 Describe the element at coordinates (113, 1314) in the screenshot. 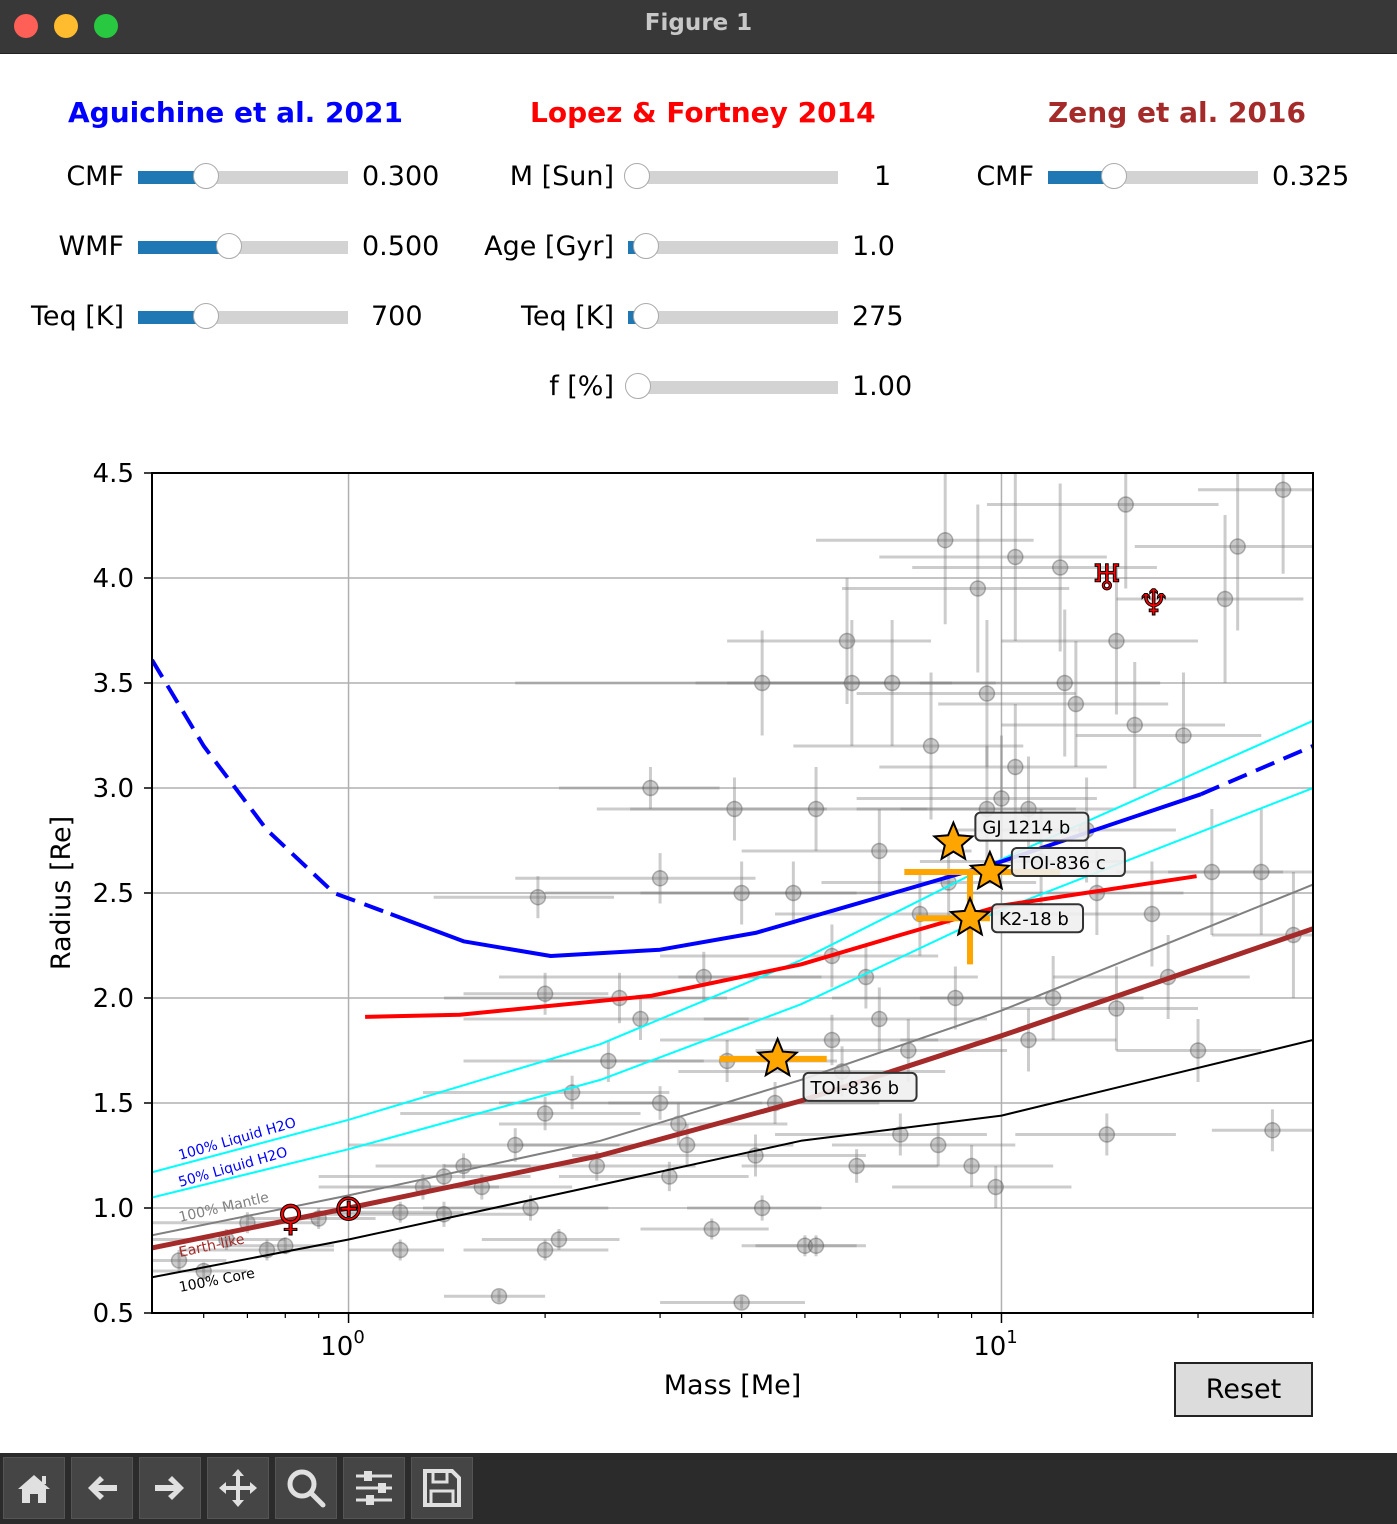

I see `y-tick-label: 0.5` at that location.